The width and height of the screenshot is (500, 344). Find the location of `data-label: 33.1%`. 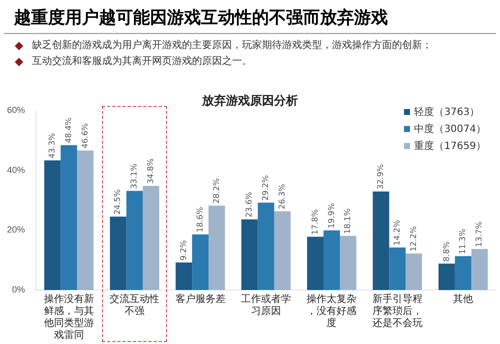

data-label: 33.1% is located at coordinates (134, 176).